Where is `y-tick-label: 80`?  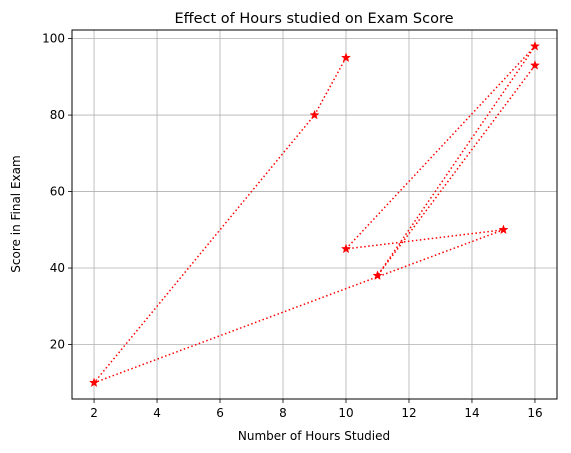
y-tick-label: 80 is located at coordinates (57, 115).